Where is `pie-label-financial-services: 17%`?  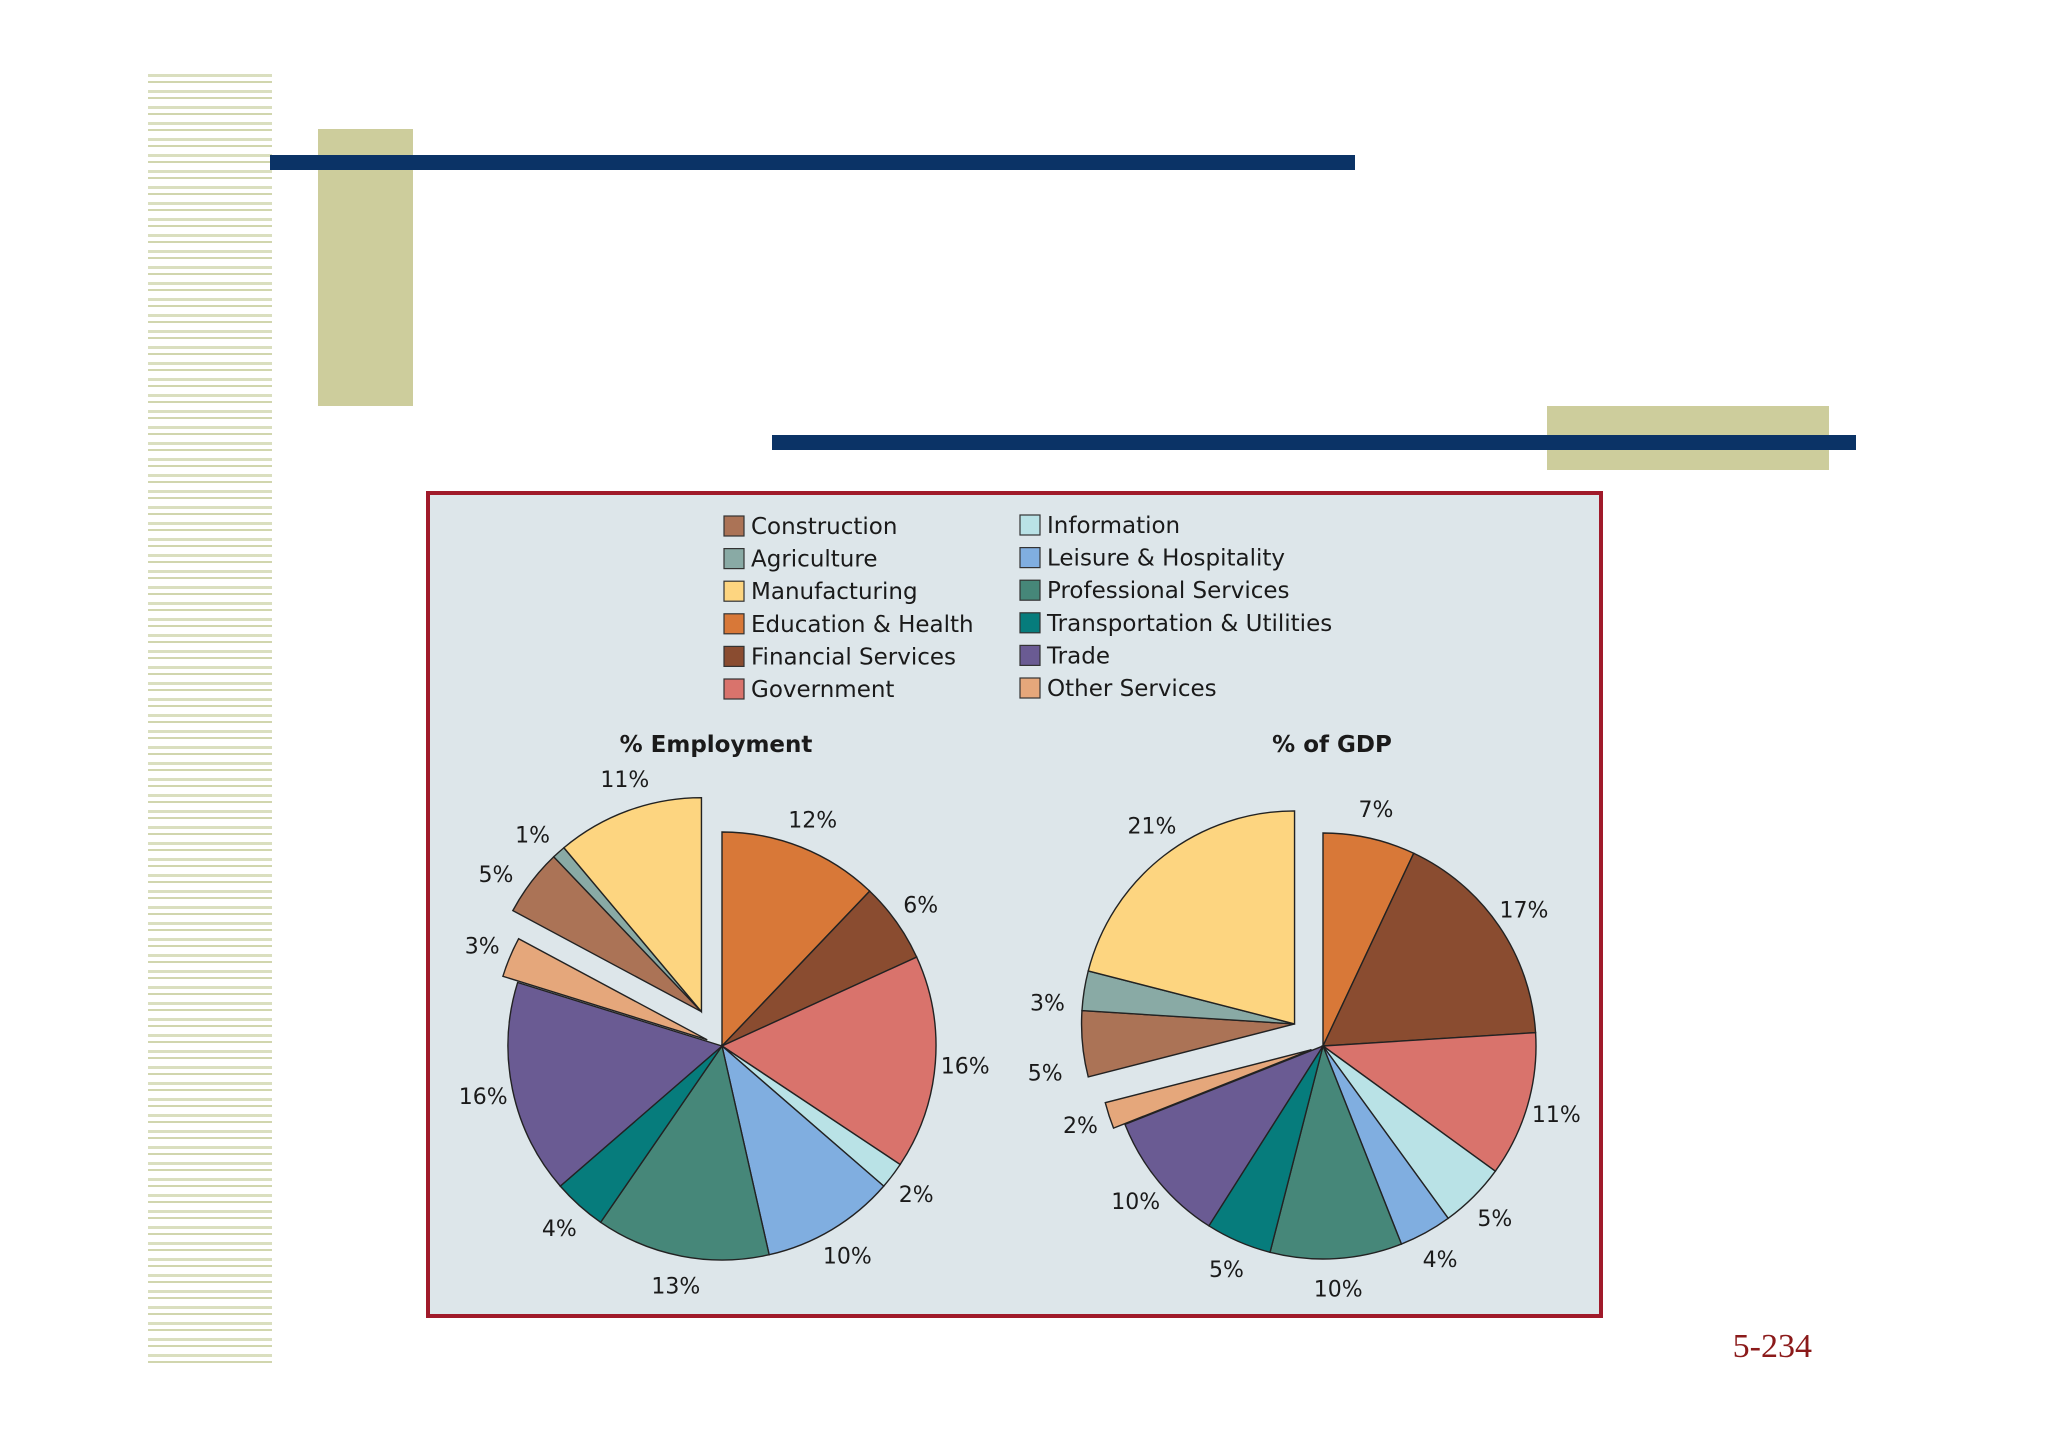
pie-label-financial-services: 17% is located at coordinates (1524, 910).